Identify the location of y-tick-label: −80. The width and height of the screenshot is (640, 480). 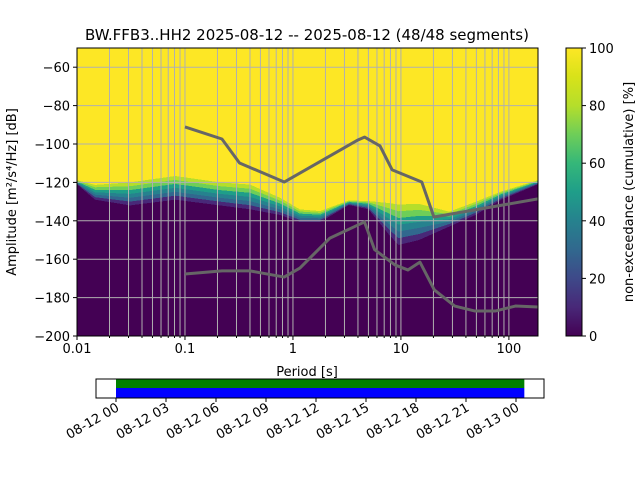
(56, 107).